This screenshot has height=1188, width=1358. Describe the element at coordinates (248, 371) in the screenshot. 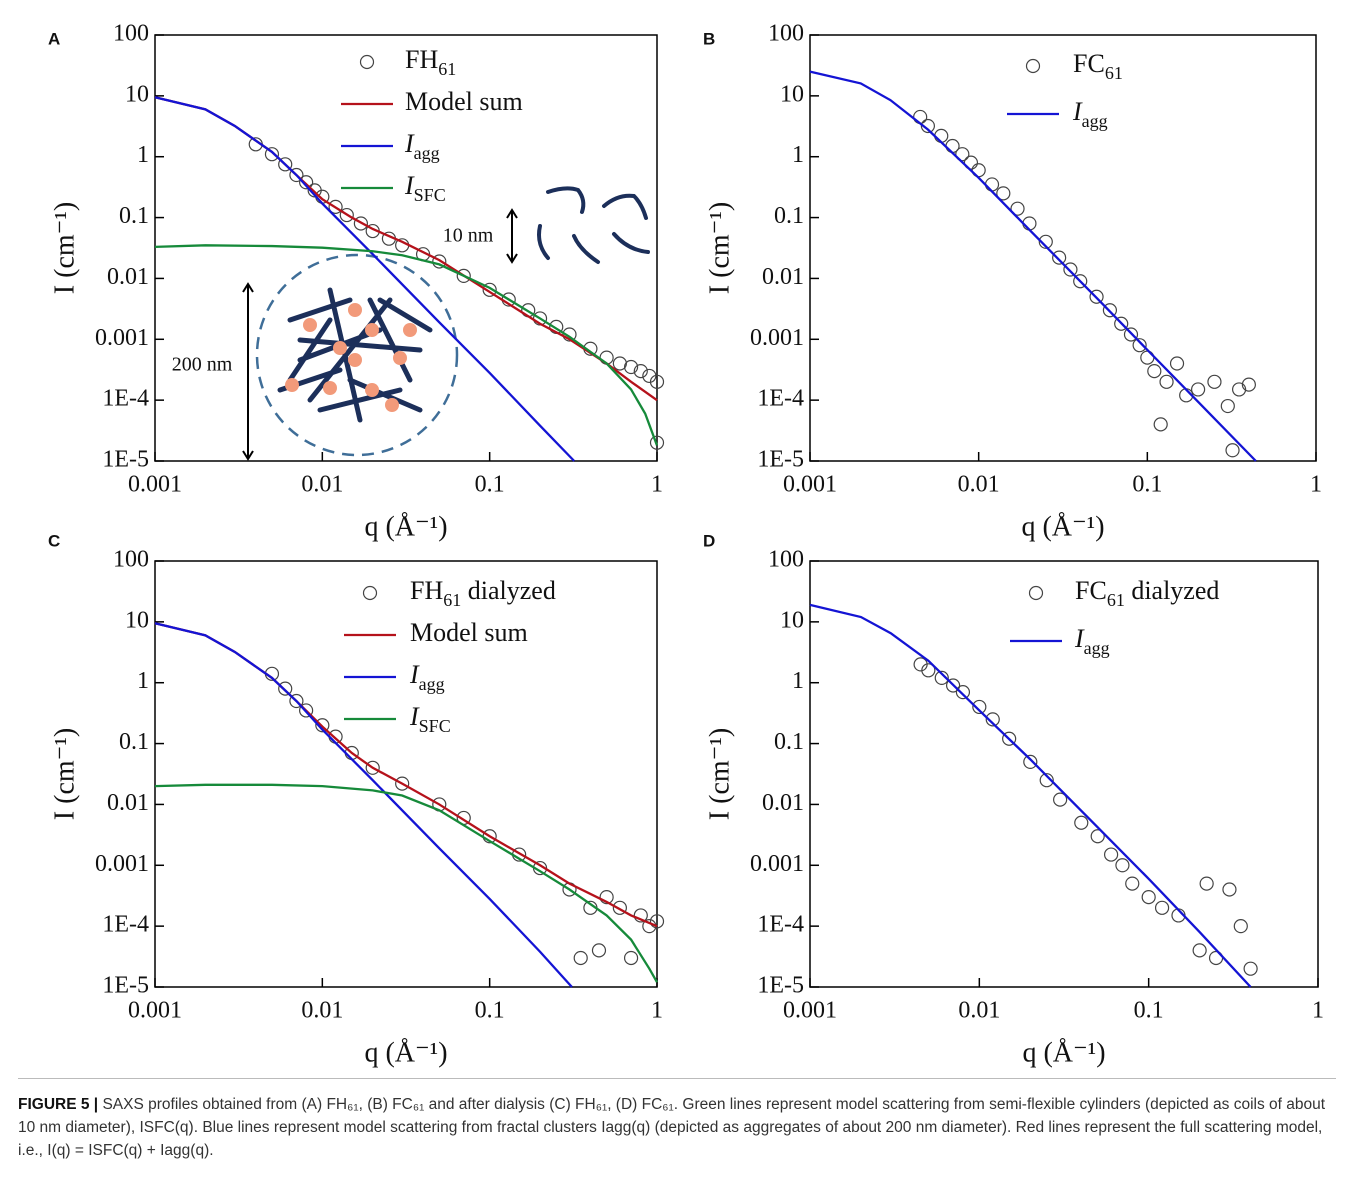

I see `arrow-heads` at that location.